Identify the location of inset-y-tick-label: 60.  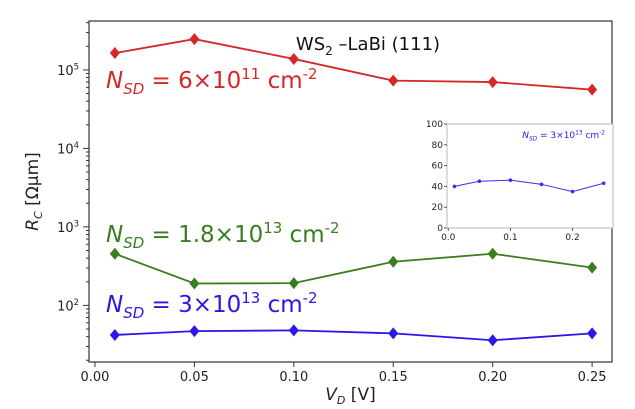
(438, 167).